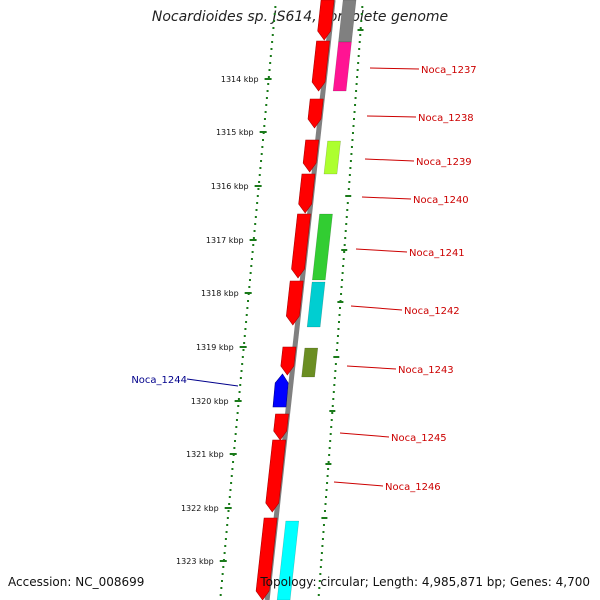 The width and height of the screenshot is (600, 600). Describe the element at coordinates (441, 200) in the screenshot. I see `gene-label: Noca_1240` at that location.